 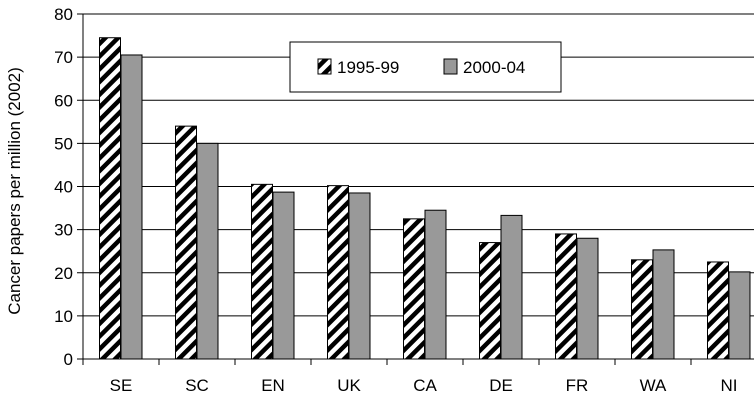 What do you see at coordinates (63, 14) in the screenshot?
I see `y-tick-label: 80` at bounding box center [63, 14].